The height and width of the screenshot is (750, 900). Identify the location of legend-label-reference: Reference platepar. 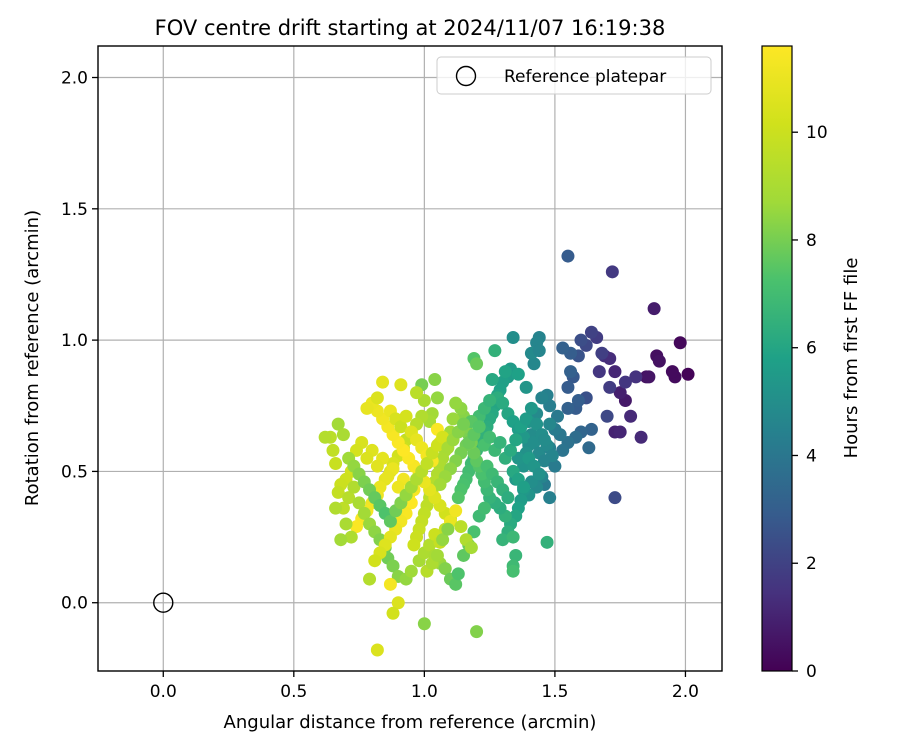
(585, 77).